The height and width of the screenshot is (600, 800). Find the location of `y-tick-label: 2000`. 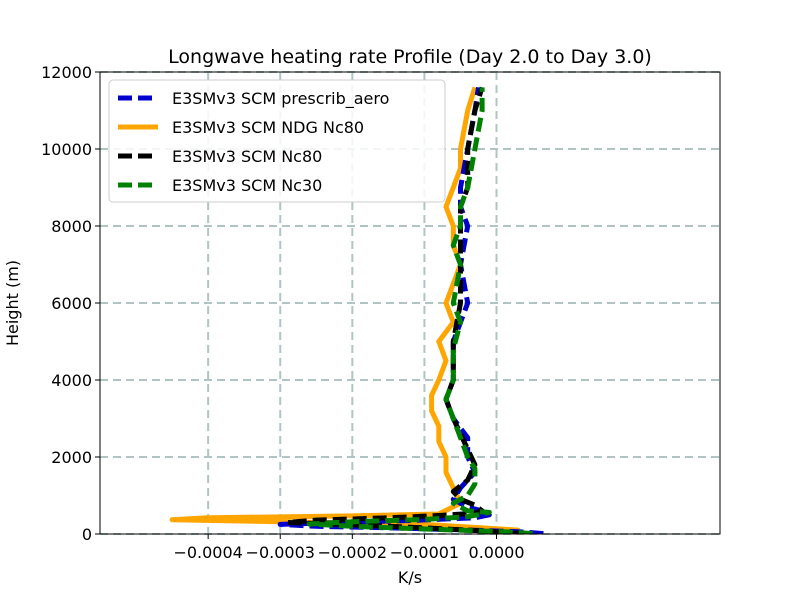

y-tick-label: 2000 is located at coordinates (71, 457).